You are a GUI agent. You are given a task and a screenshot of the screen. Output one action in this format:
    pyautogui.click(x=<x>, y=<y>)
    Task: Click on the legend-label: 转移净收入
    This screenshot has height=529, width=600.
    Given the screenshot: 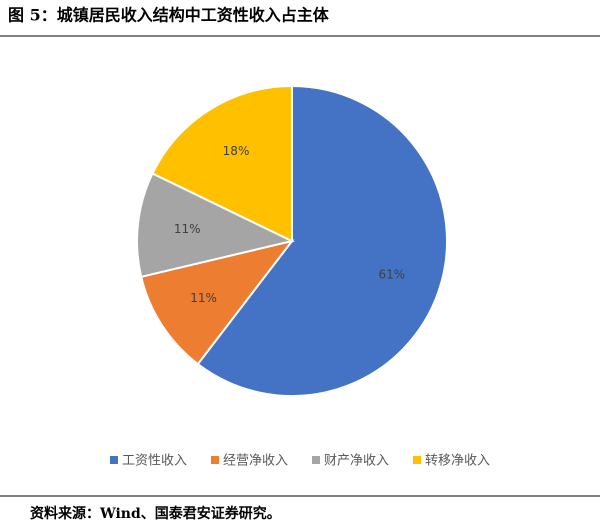 What is the action you would take?
    pyautogui.click(x=457, y=461)
    